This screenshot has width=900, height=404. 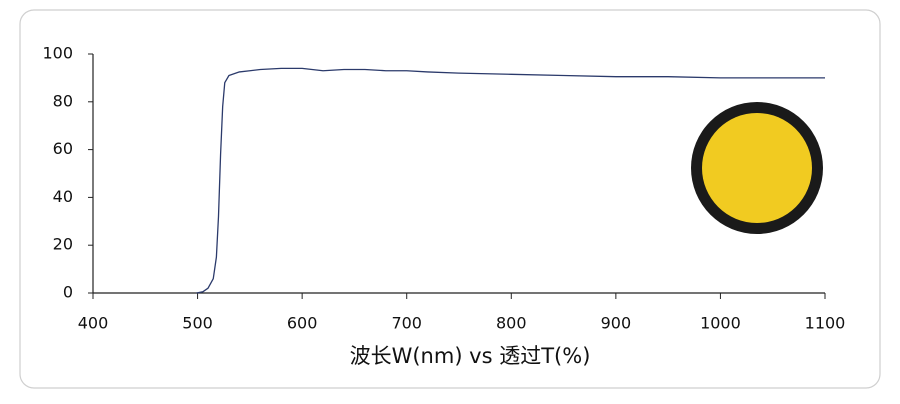 What do you see at coordinates (302, 323) in the screenshot?
I see `x-tick-label: 600` at bounding box center [302, 323].